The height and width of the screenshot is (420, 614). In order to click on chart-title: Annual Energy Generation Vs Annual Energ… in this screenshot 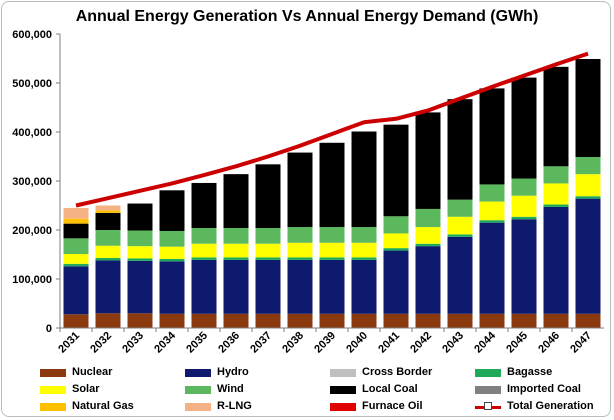, I will do `click(307, 16)`.